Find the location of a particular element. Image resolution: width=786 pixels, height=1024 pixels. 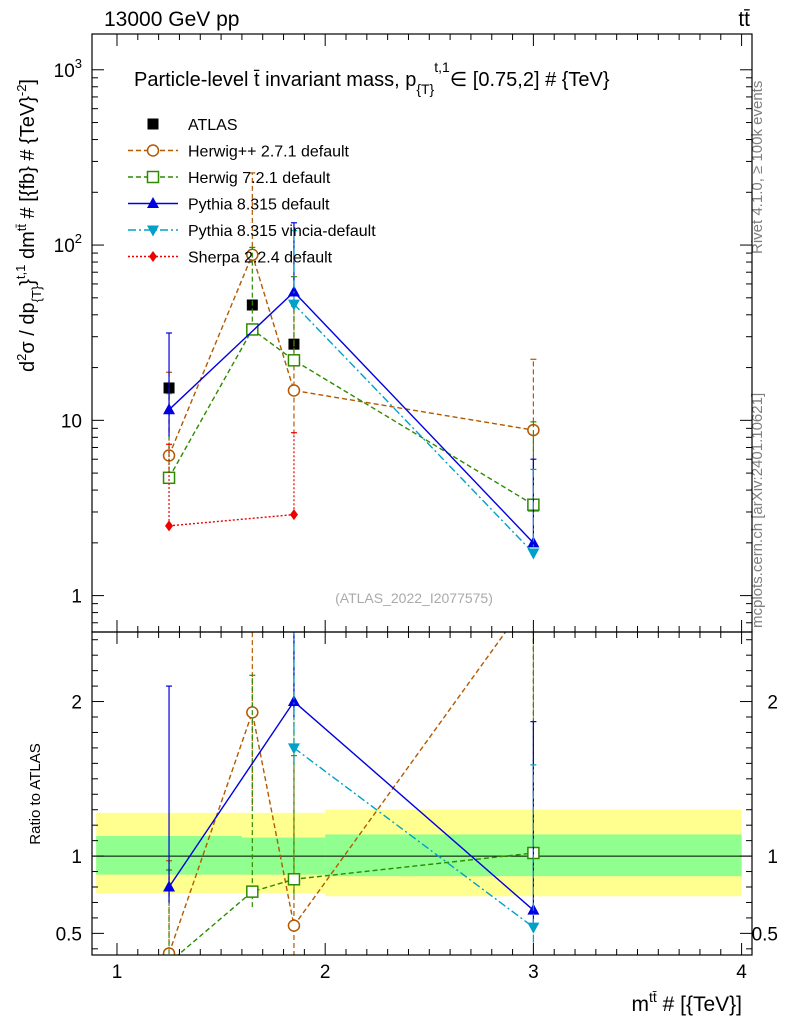

header-energy: 13000 GeV pp is located at coordinates (171, 19).